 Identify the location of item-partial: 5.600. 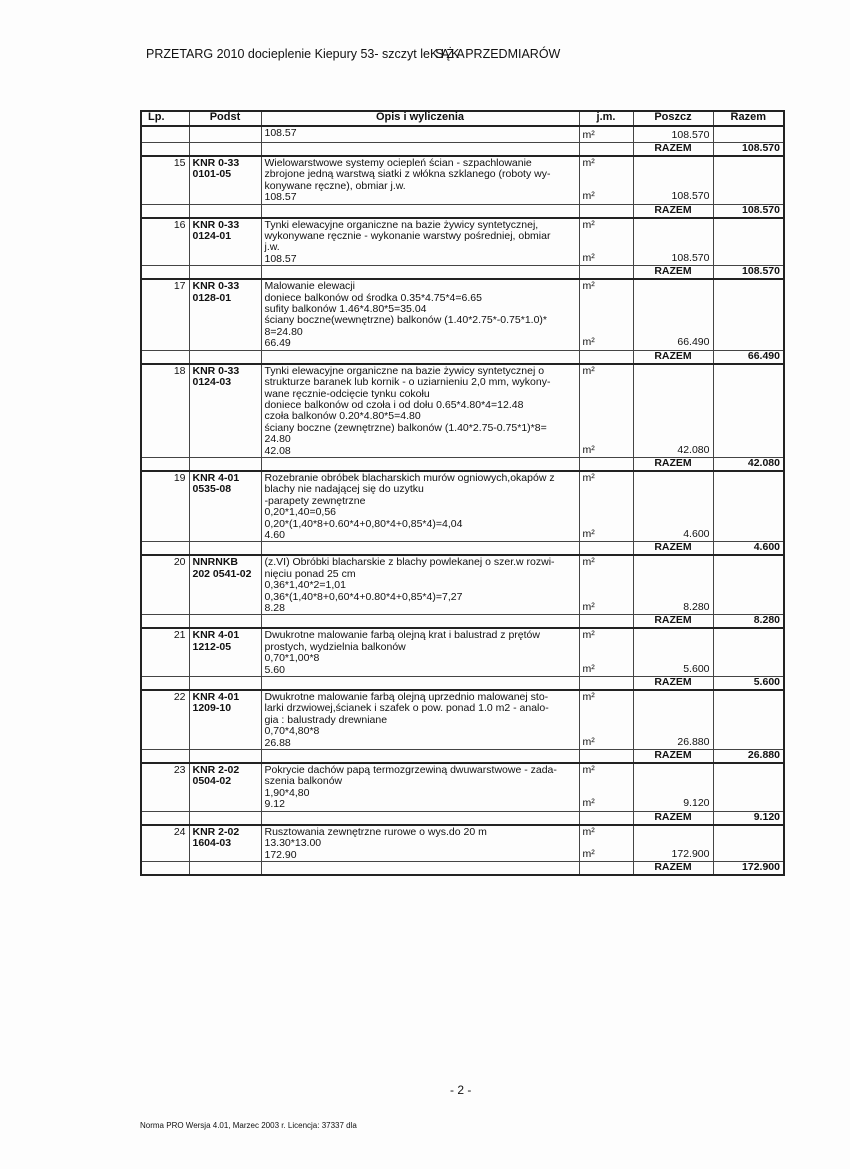
(673, 652).